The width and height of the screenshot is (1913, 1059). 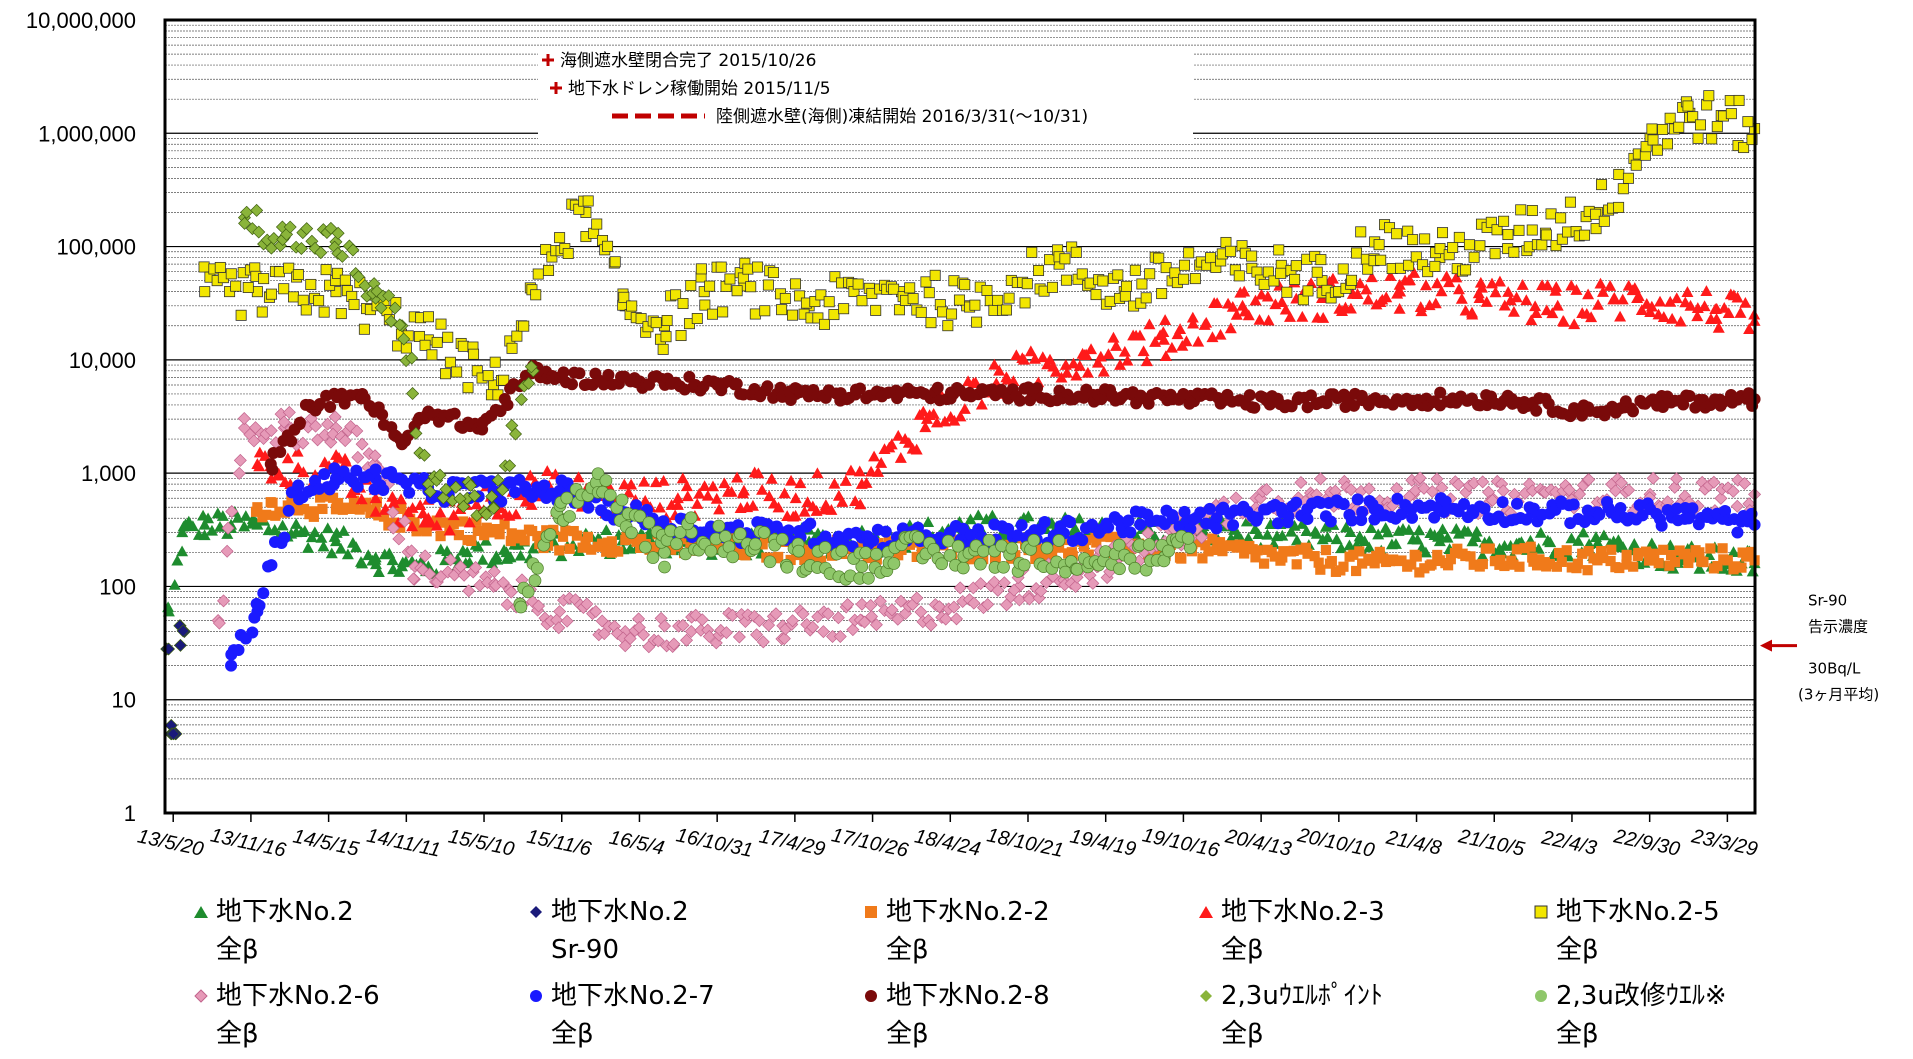 I want to click on annotation-label: 海側遮水壁閉合完了 2015/10/26, so click(x=688, y=61).